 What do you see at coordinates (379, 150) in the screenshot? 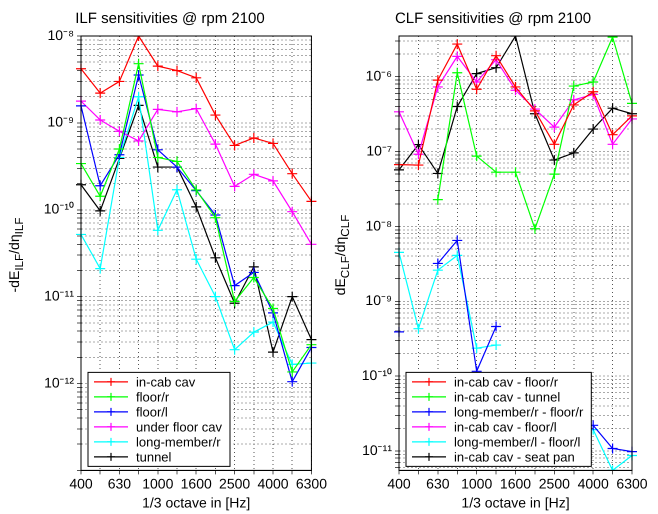
I see `y-tick-label: 10⁻⁷` at bounding box center [379, 150].